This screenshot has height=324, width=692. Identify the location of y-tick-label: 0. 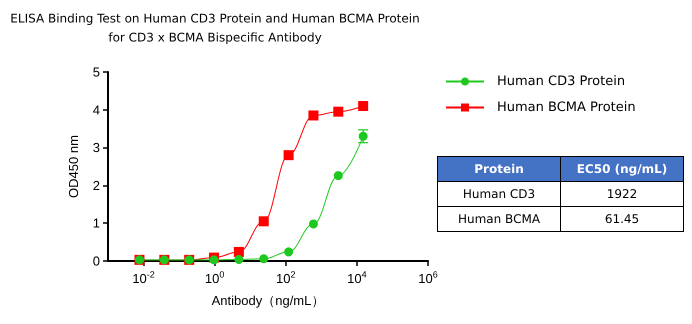
(96, 261).